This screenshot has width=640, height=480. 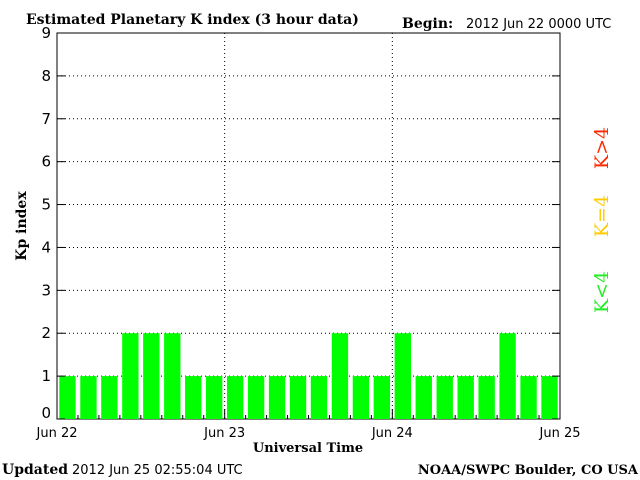 I want to click on y-tick-label: 0, so click(x=46, y=413).